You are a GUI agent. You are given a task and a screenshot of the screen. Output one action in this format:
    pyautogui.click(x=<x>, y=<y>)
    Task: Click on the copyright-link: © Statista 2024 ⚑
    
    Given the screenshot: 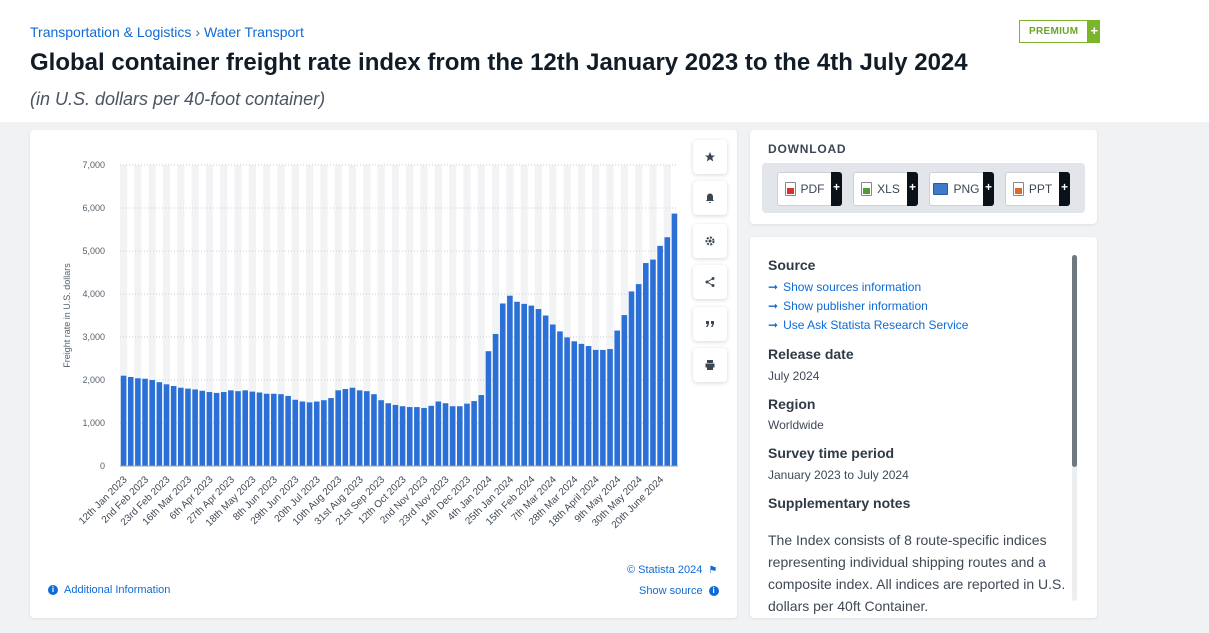 What is the action you would take?
    pyautogui.click(x=672, y=570)
    